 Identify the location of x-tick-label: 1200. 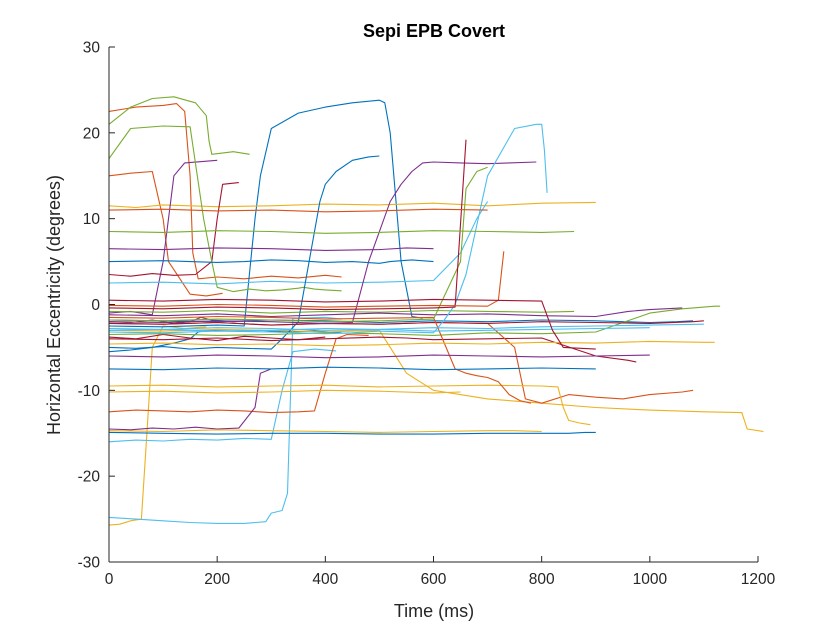
(758, 579).